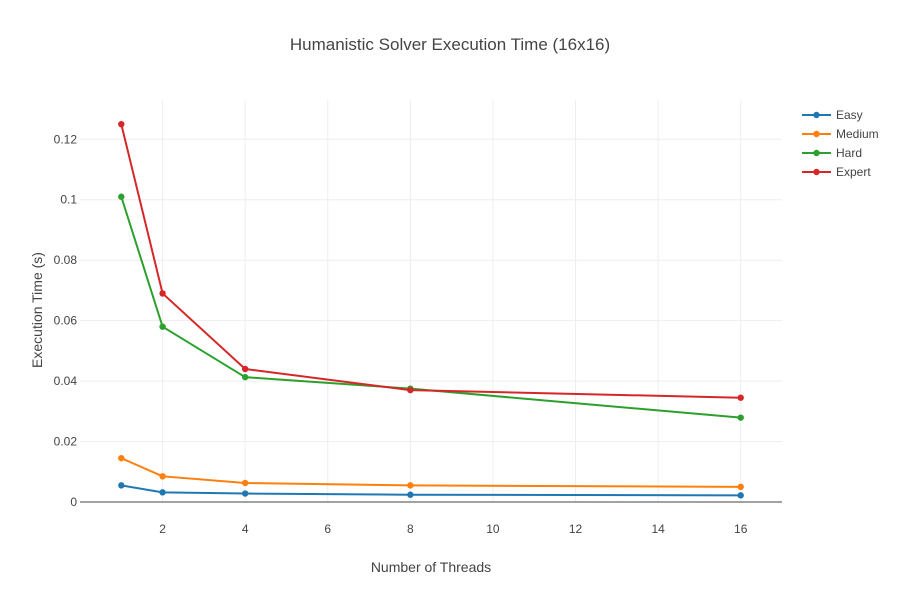 The width and height of the screenshot is (900, 600). I want to click on y-tick-label: 0.02, so click(66, 442).